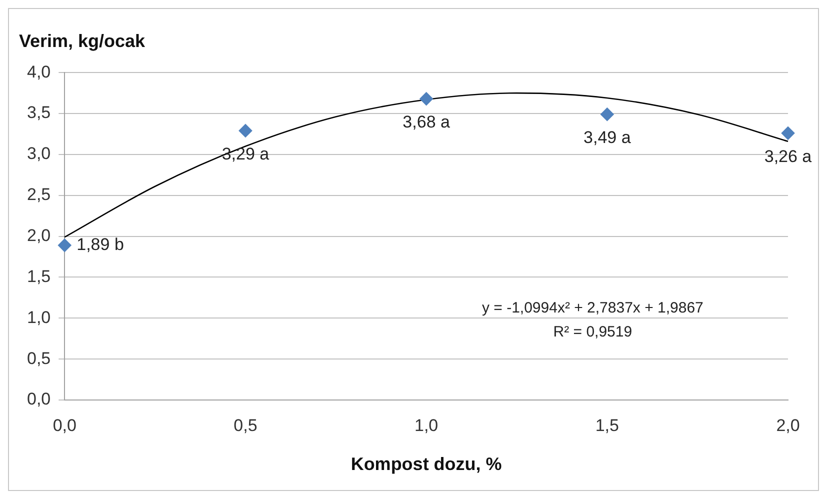  I want to click on x-axis-title: Kompost dozu, %, so click(426, 464).